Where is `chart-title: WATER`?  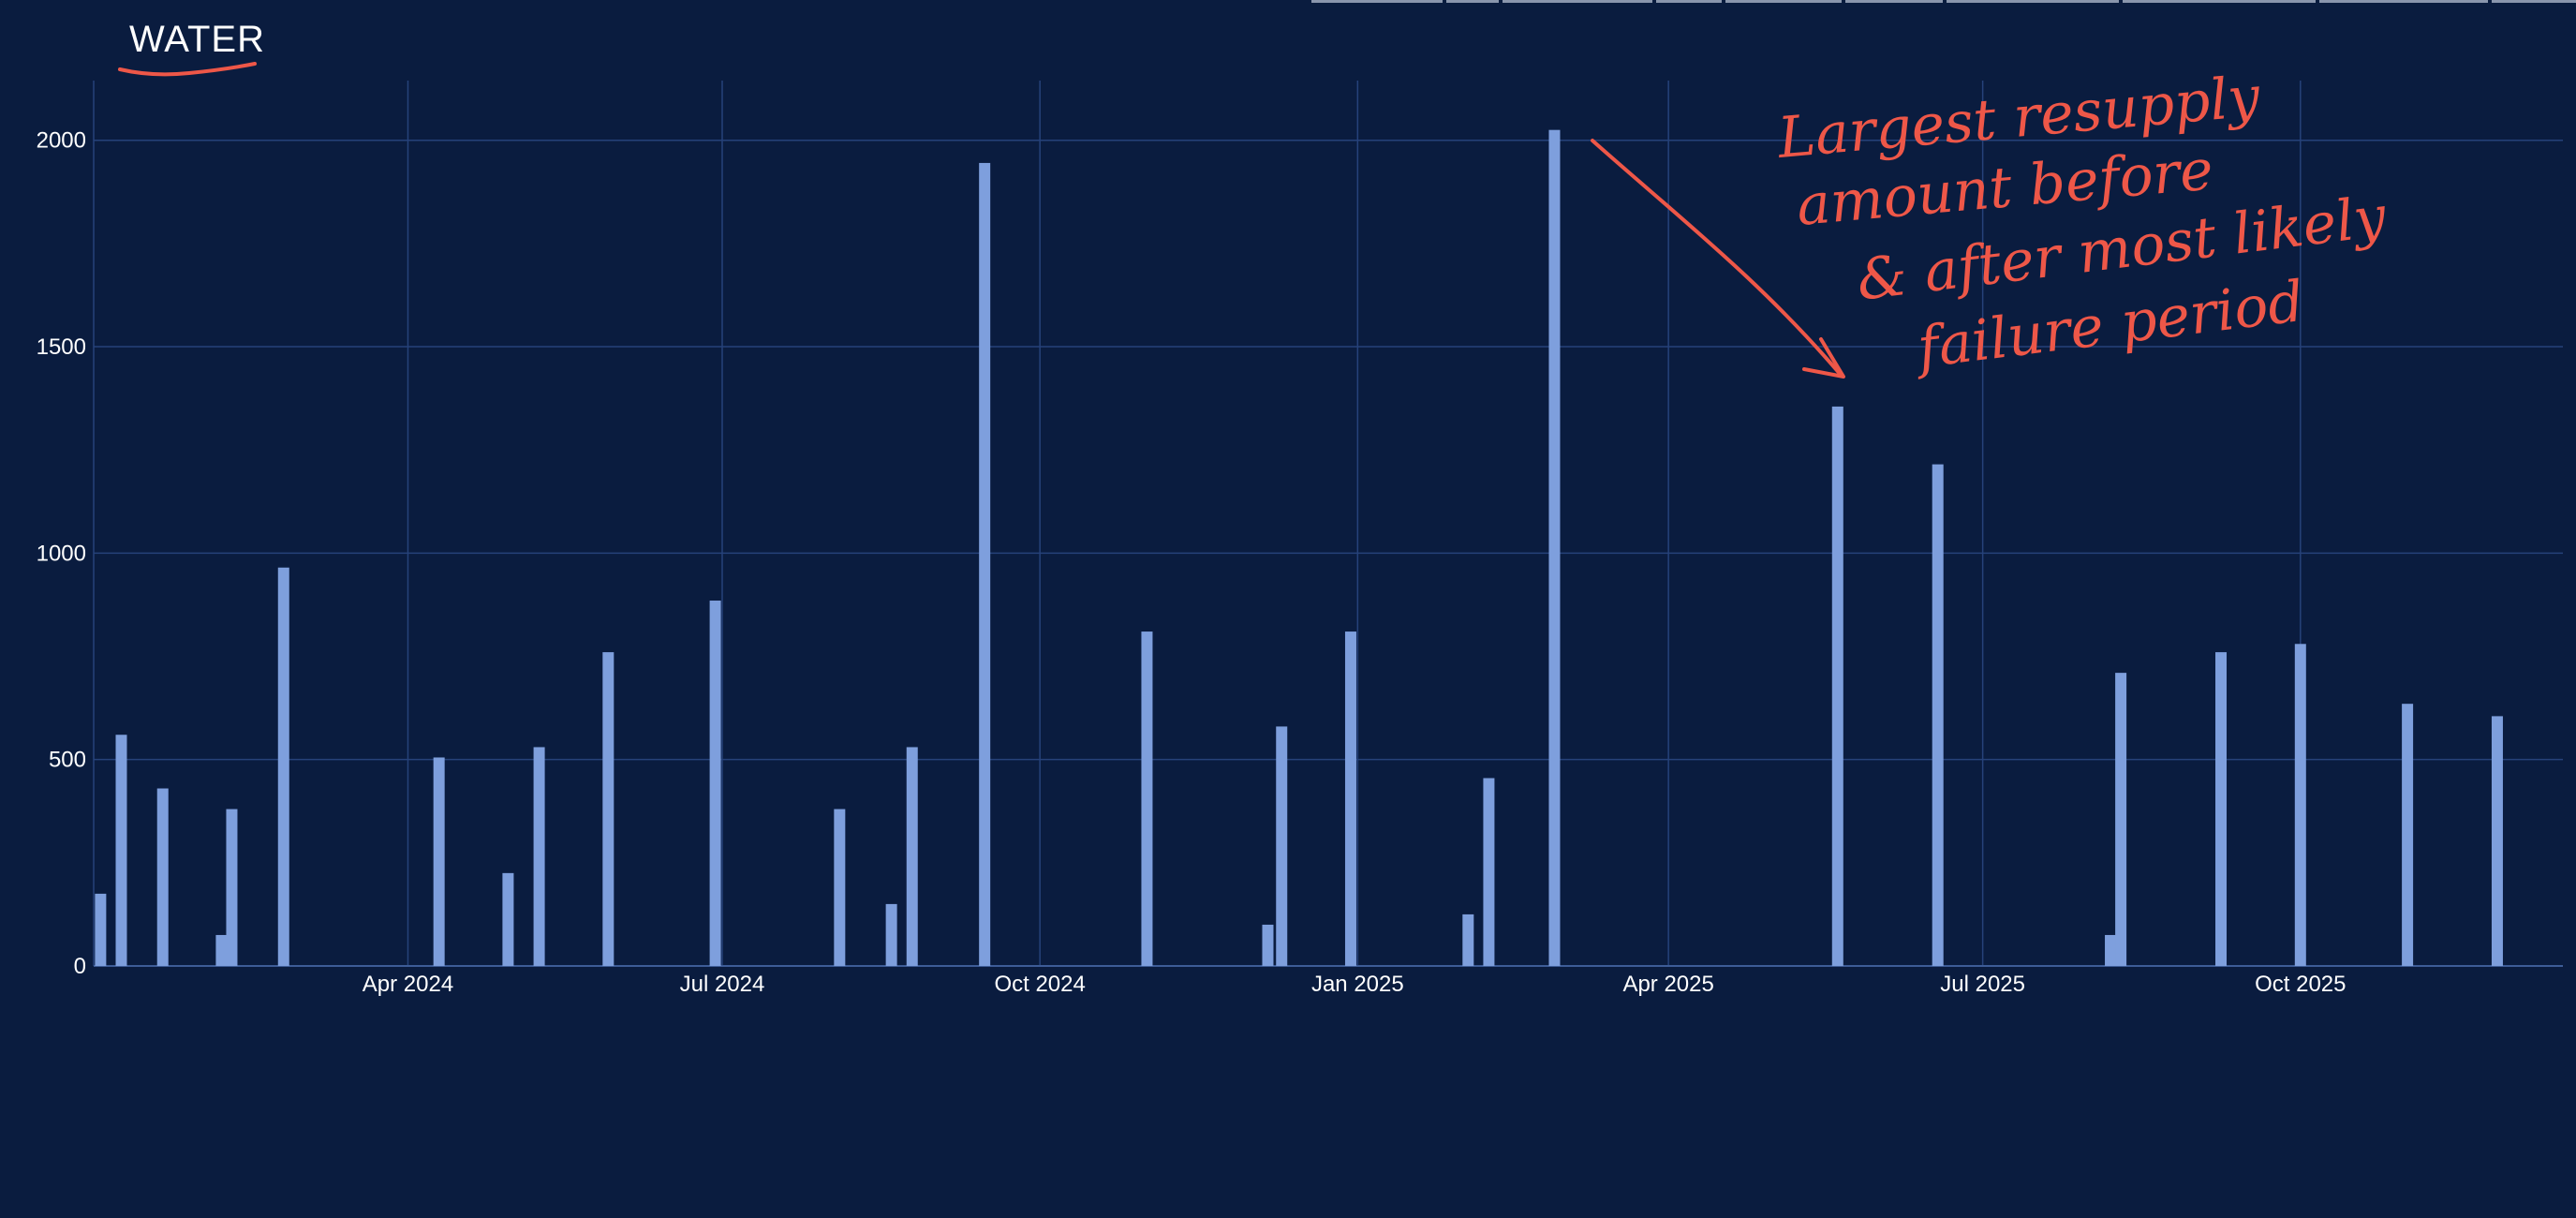
chart-title: WATER is located at coordinates (197, 39).